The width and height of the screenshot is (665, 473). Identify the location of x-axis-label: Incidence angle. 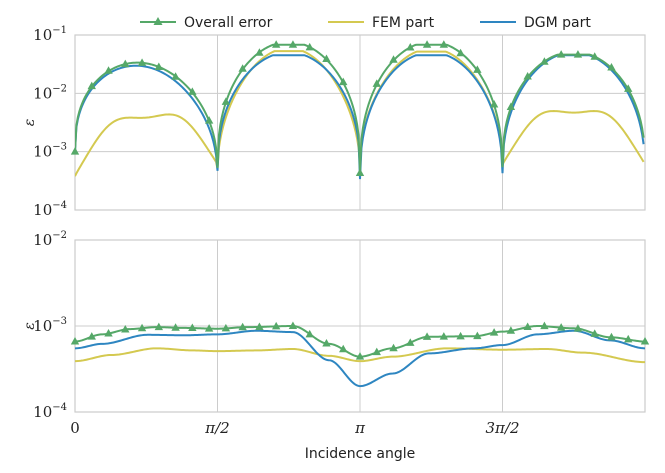
(360, 454).